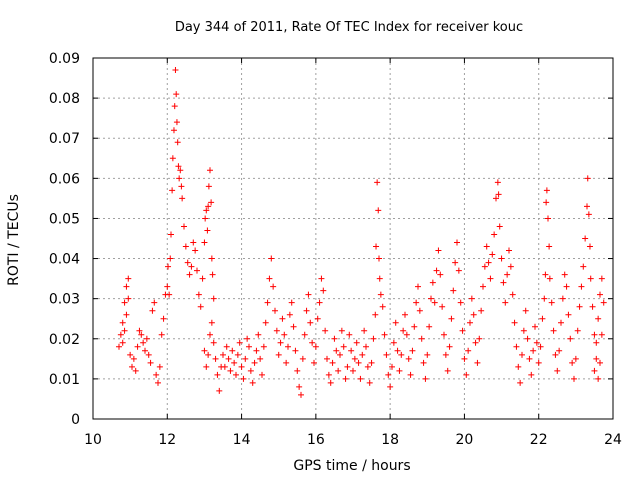  I want to click on y-tick-label: 0.01, so click(64, 380).